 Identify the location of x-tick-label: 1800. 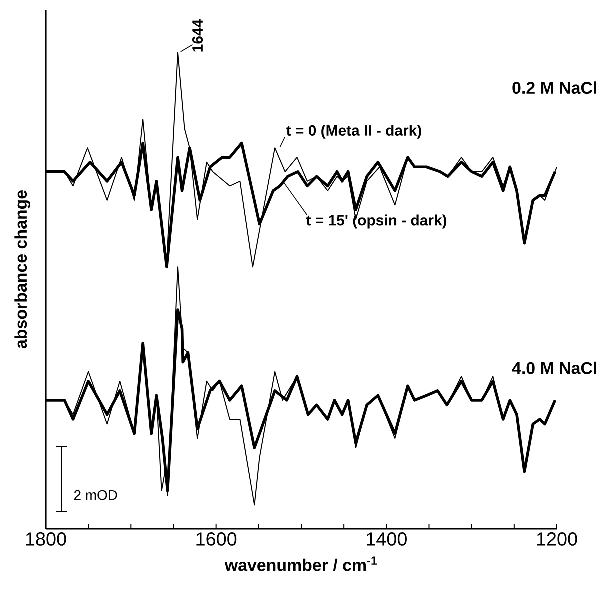
(46, 539).